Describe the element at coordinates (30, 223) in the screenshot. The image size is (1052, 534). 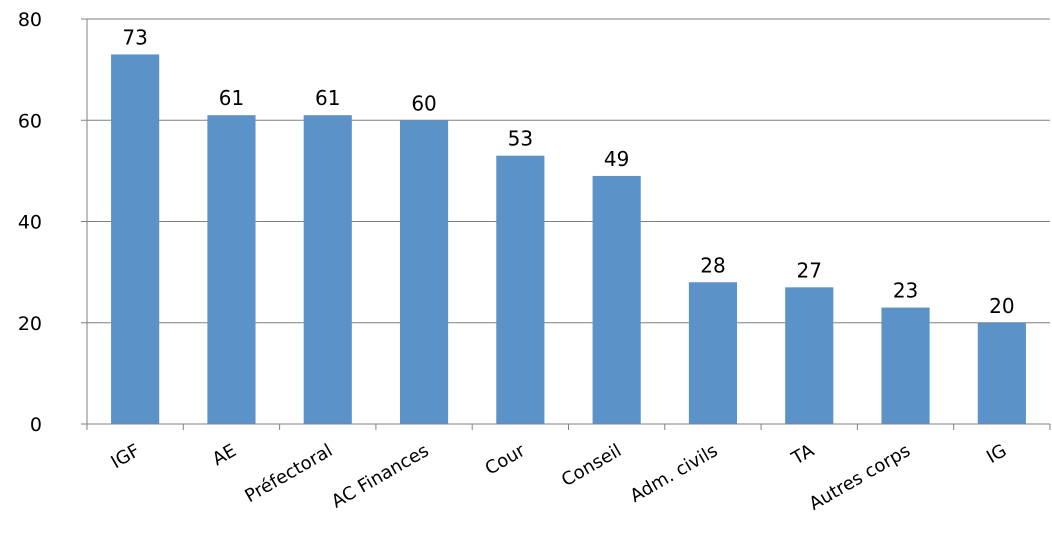
I see `y-tick-label: 40` at that location.